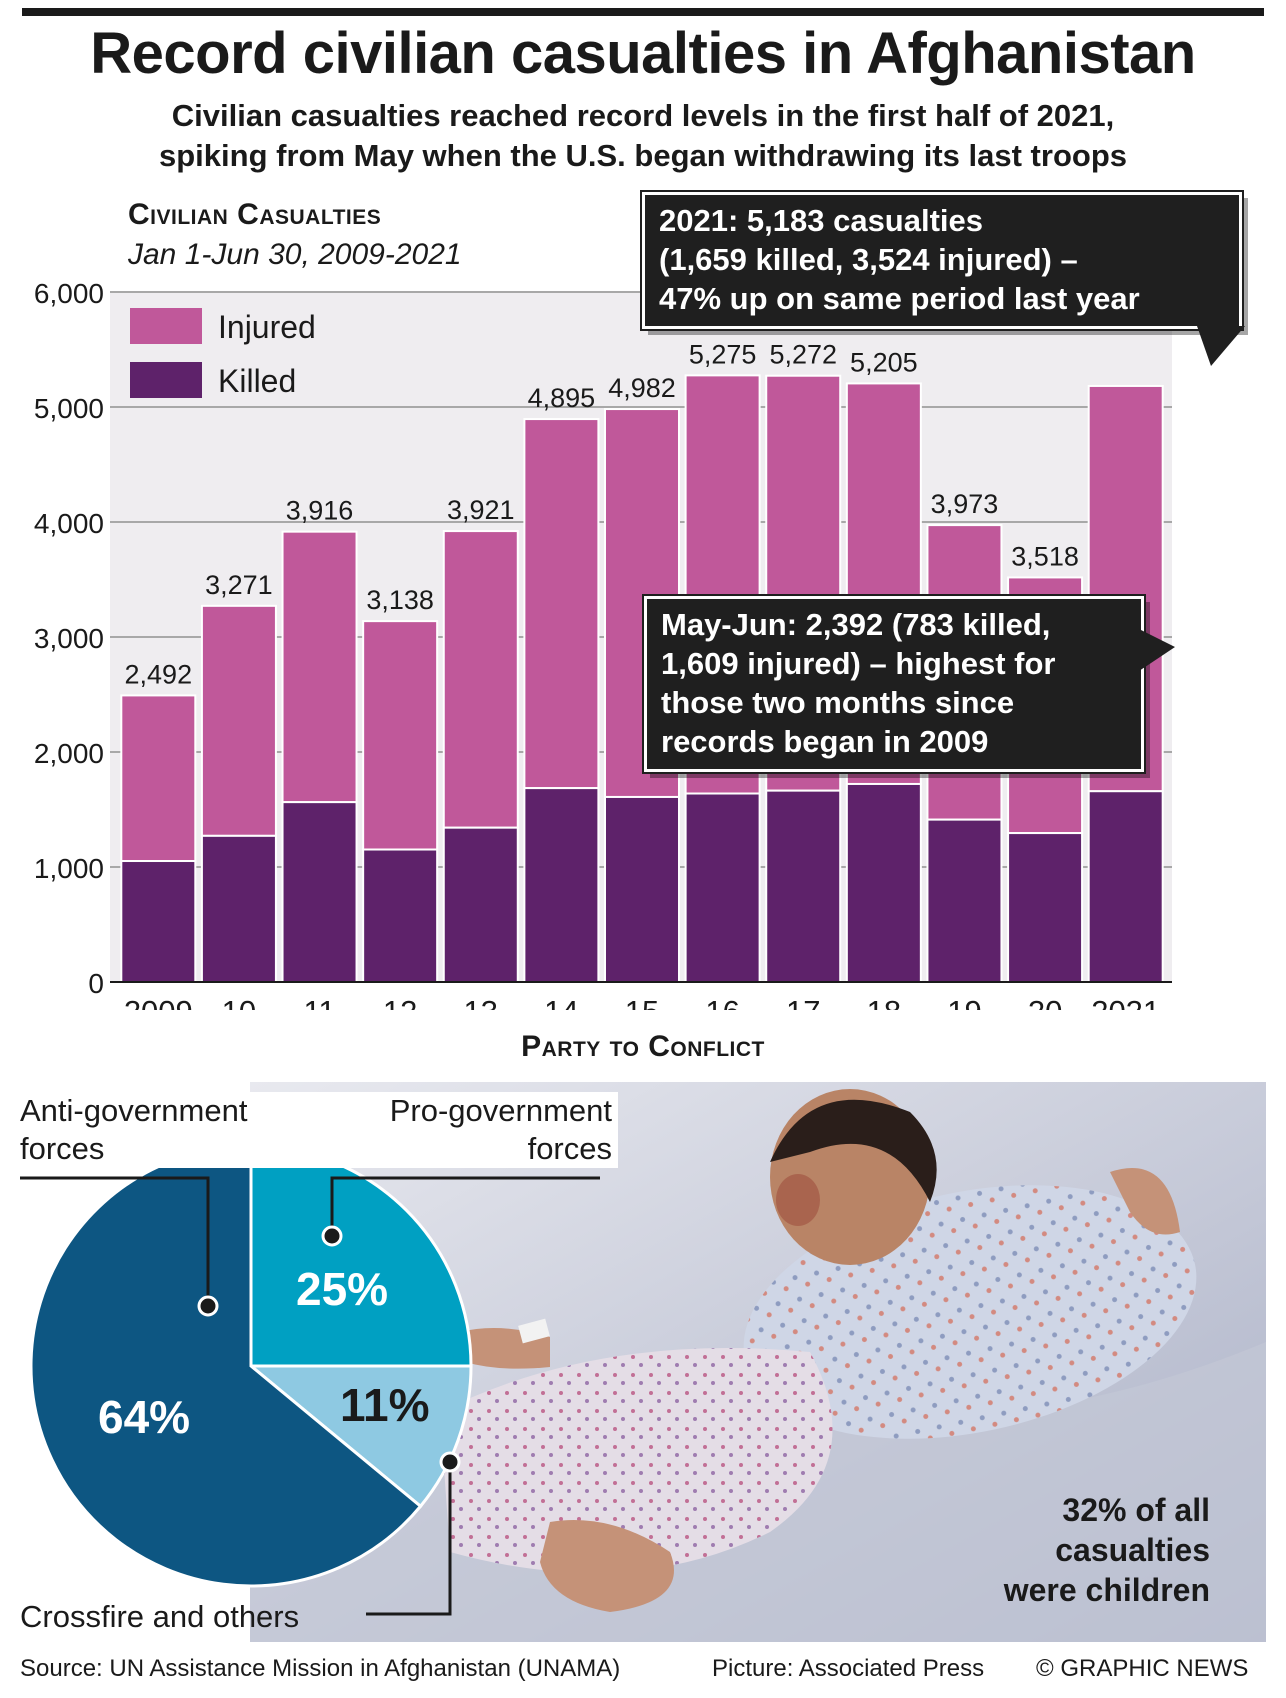  I want to click on y-tick-label: 1,000, so click(69, 868).